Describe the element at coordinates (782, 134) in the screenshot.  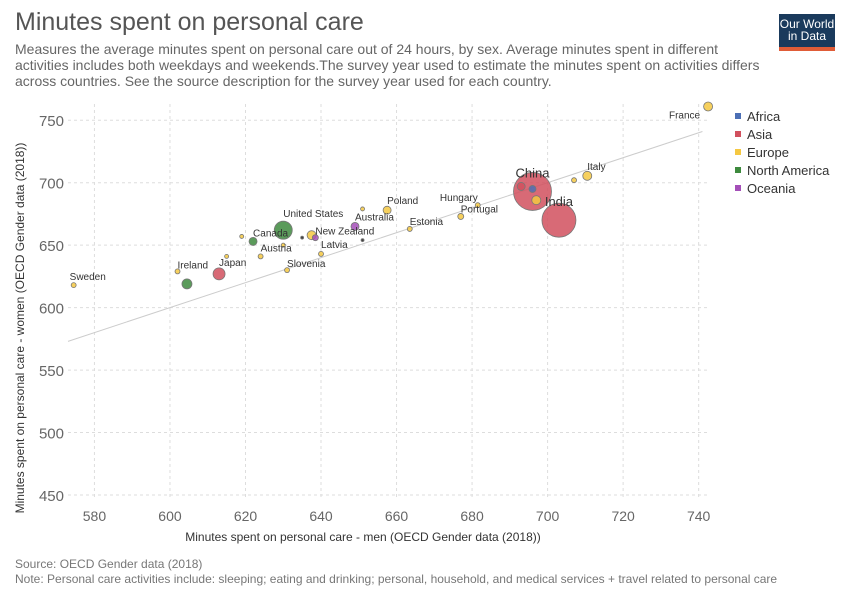
I see `legend-item: Asia` at that location.